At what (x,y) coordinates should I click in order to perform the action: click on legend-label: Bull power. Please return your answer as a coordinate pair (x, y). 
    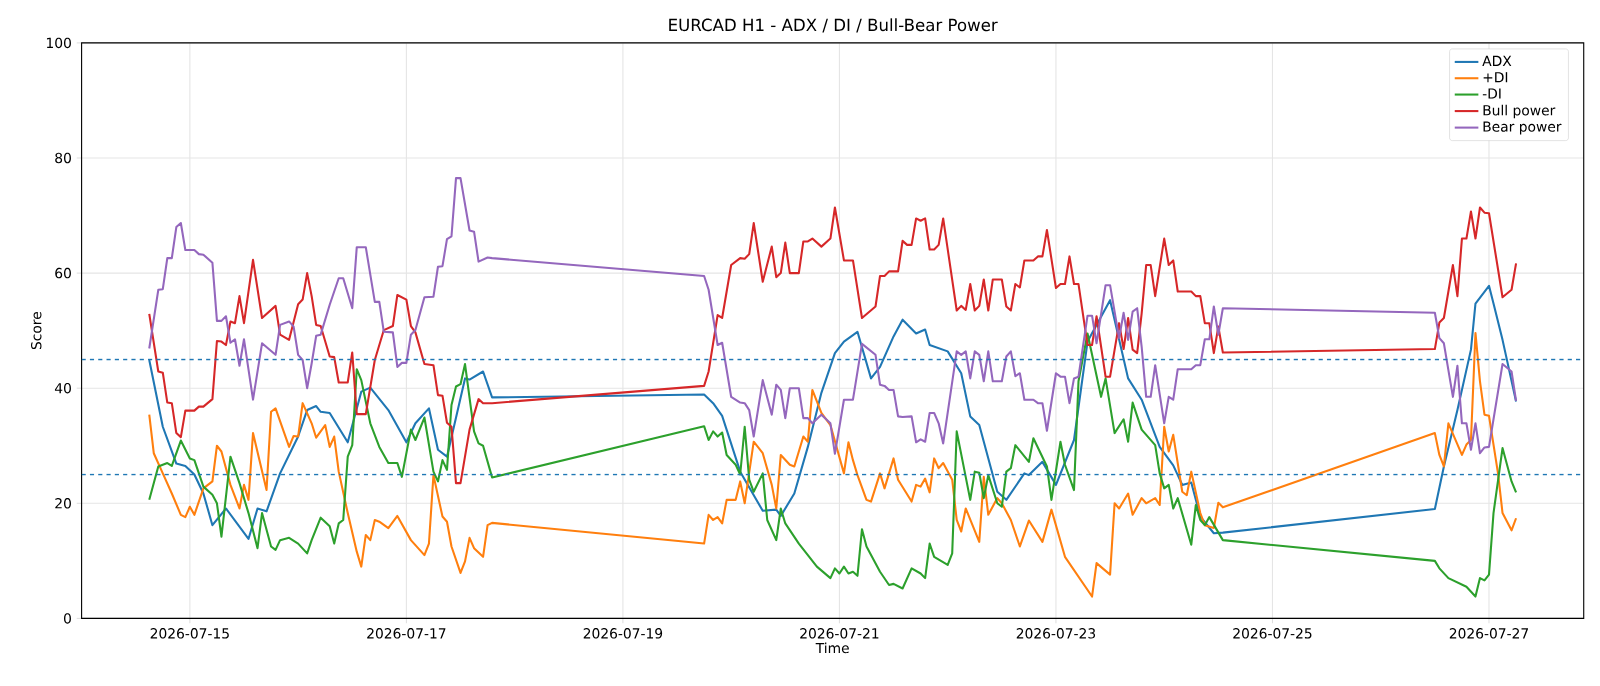
    Looking at the image, I should click on (1519, 111).